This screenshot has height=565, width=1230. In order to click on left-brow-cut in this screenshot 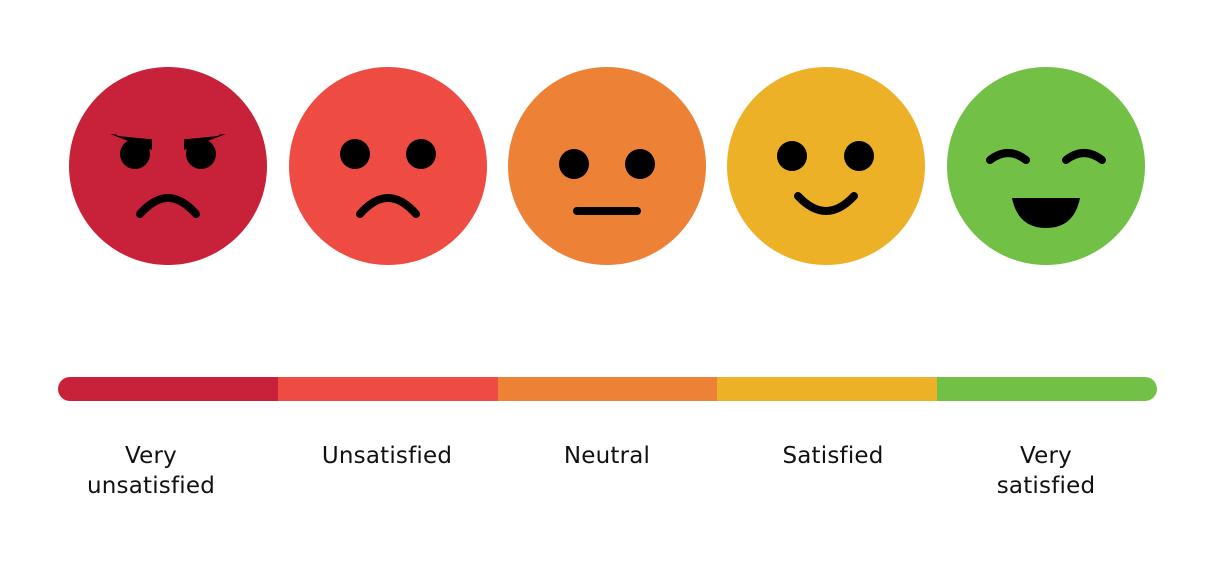, I will do `click(133, 133)`.